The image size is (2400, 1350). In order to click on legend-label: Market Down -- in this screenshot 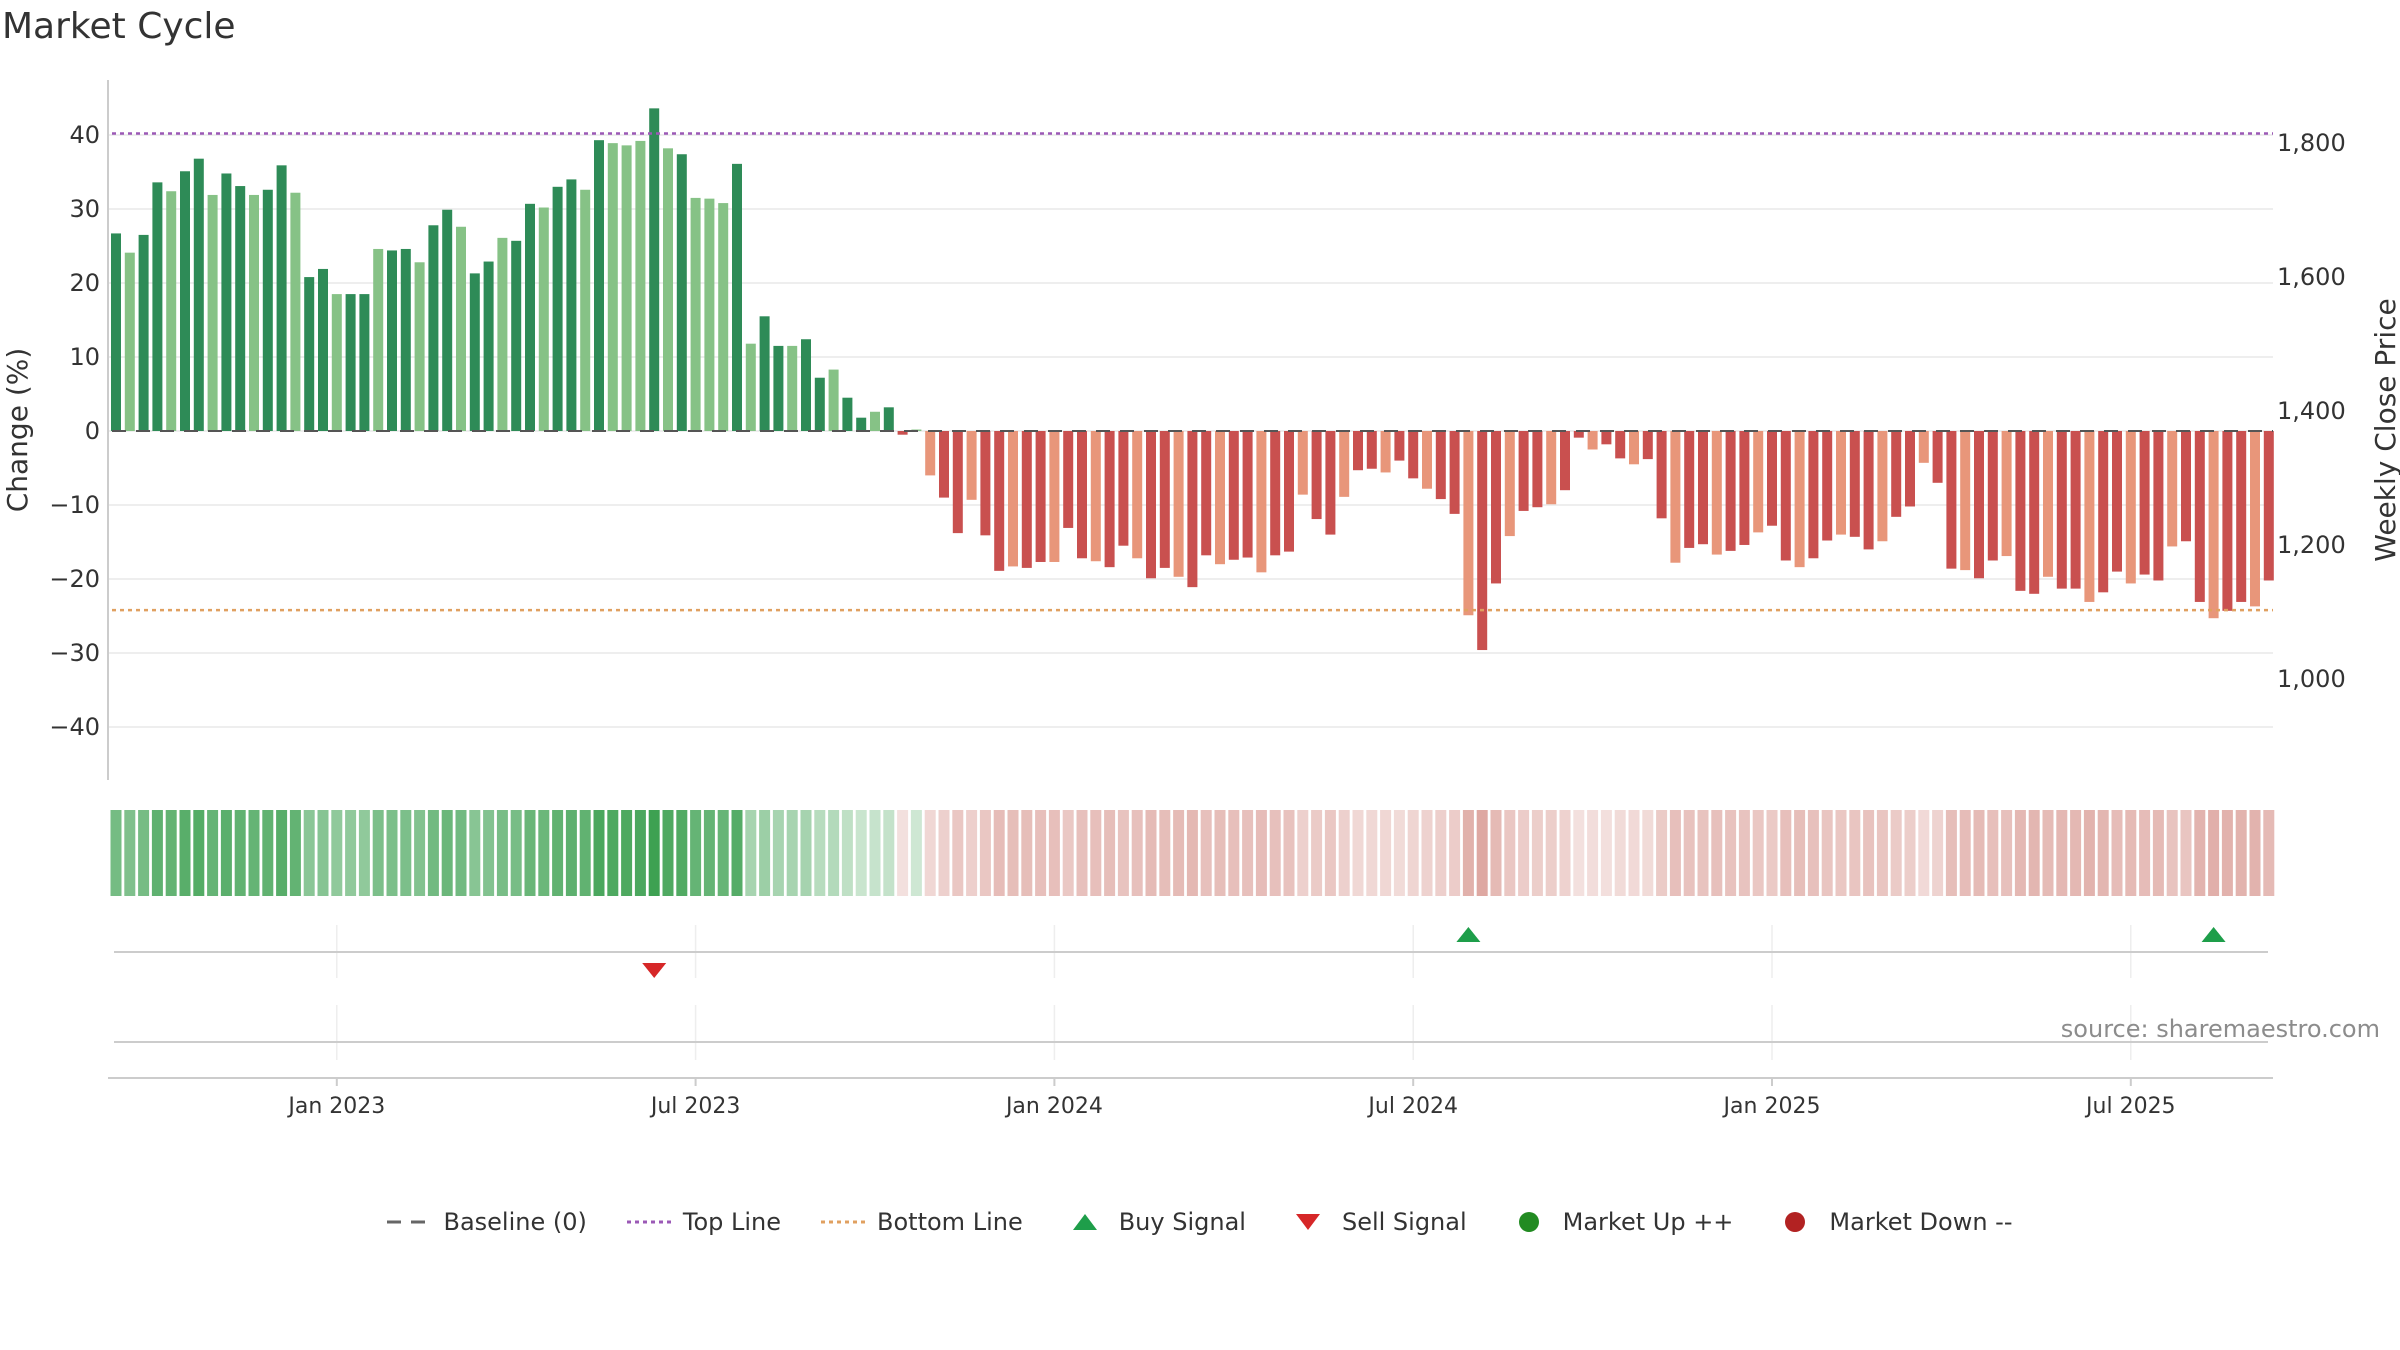, I will do `click(1921, 1222)`.